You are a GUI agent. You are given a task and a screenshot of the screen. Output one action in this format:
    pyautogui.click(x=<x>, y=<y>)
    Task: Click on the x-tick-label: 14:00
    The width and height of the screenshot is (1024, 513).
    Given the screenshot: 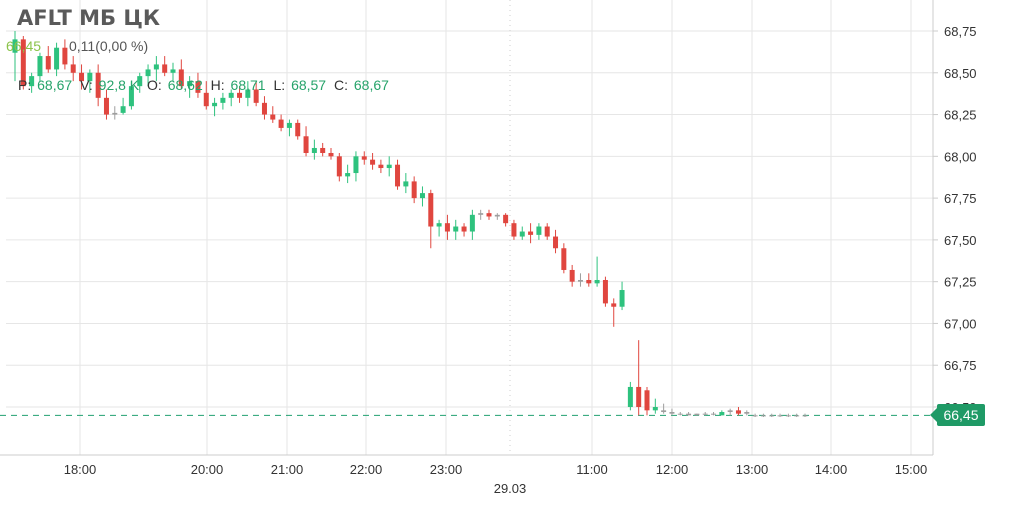 What is the action you would take?
    pyautogui.click(x=831, y=469)
    